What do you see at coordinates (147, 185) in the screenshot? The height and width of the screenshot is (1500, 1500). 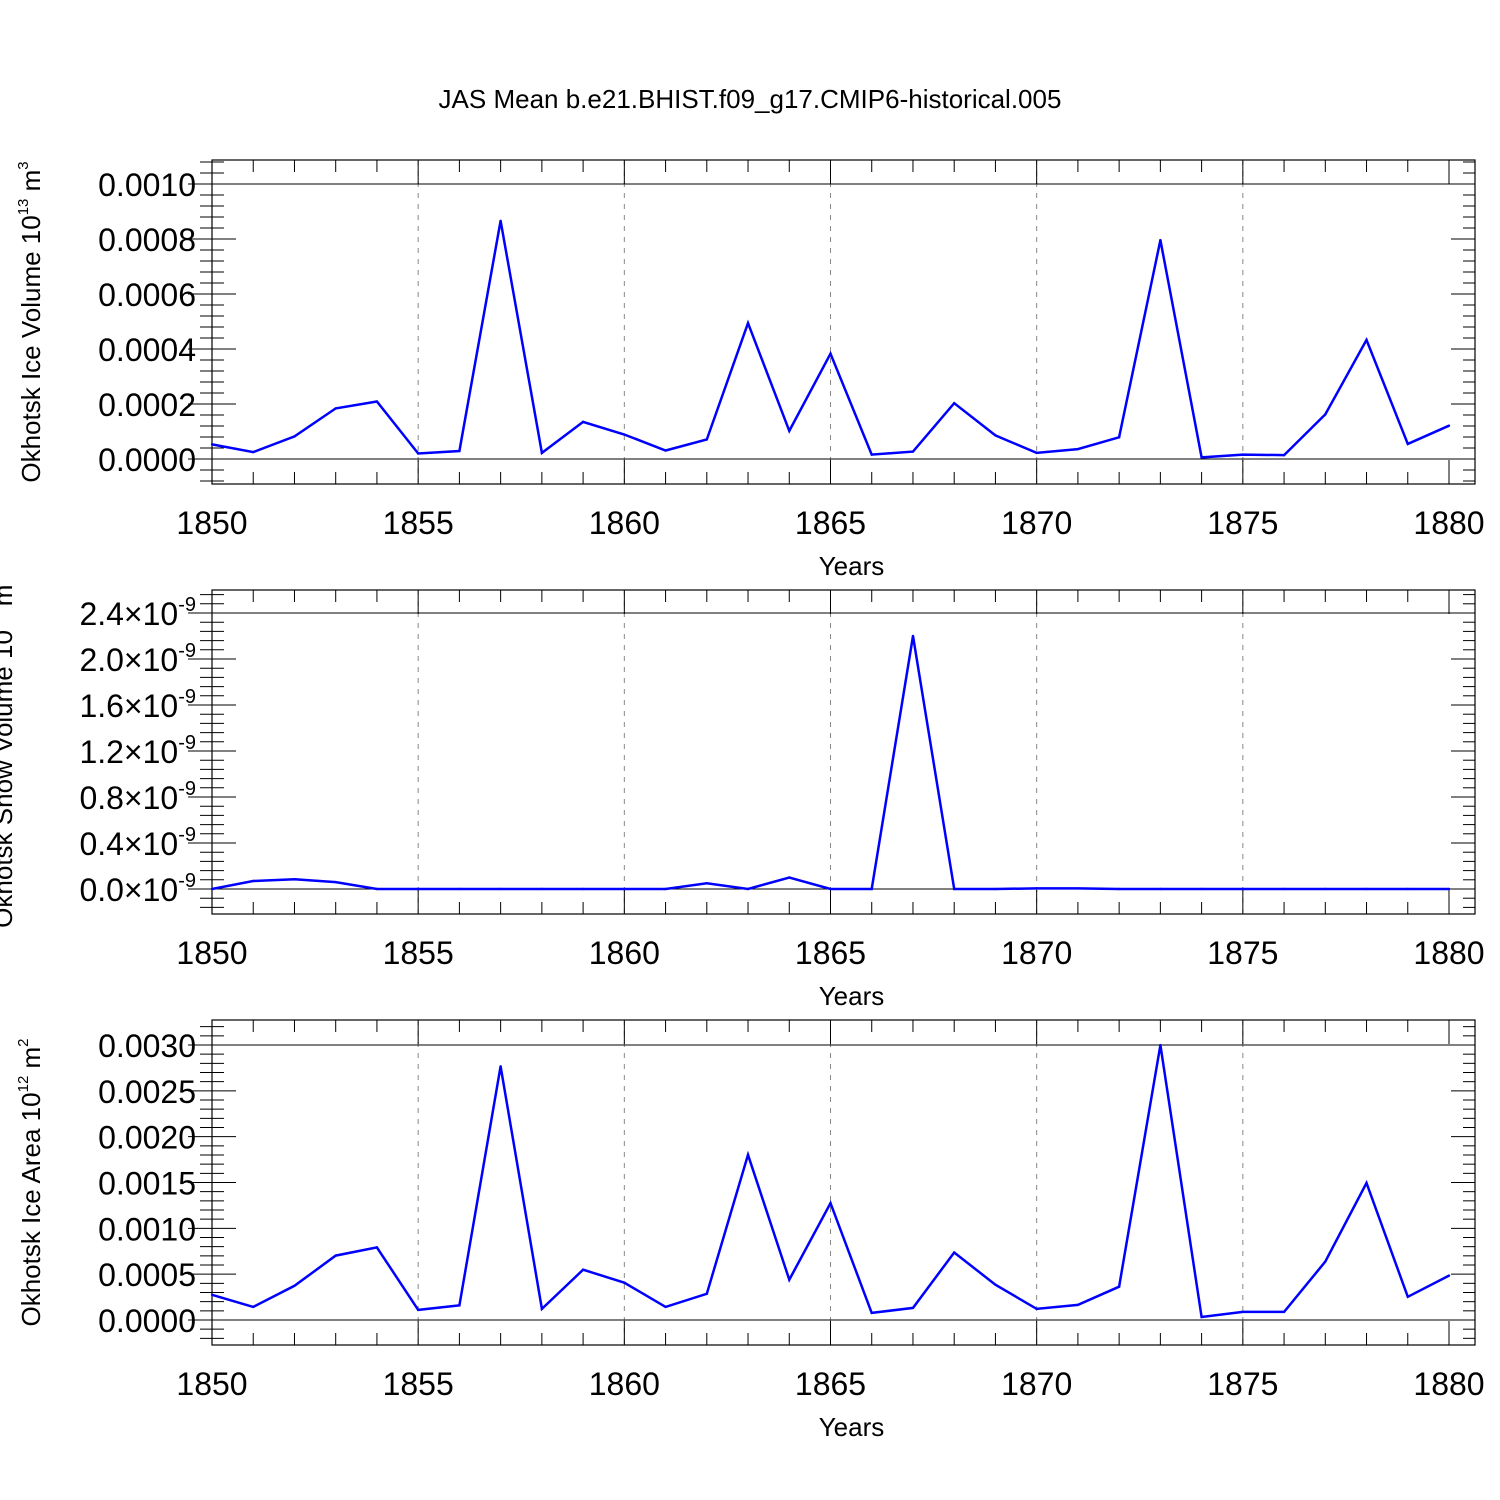 I see `y-tick-label: 0.0010` at bounding box center [147, 185].